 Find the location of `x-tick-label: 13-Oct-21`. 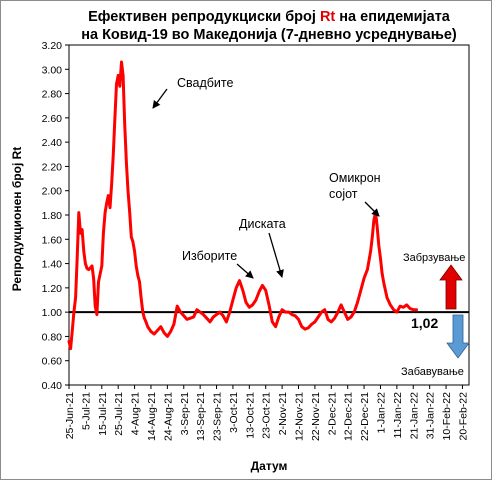

x-tick-label: 13-Oct-21 is located at coordinates (250, 415).